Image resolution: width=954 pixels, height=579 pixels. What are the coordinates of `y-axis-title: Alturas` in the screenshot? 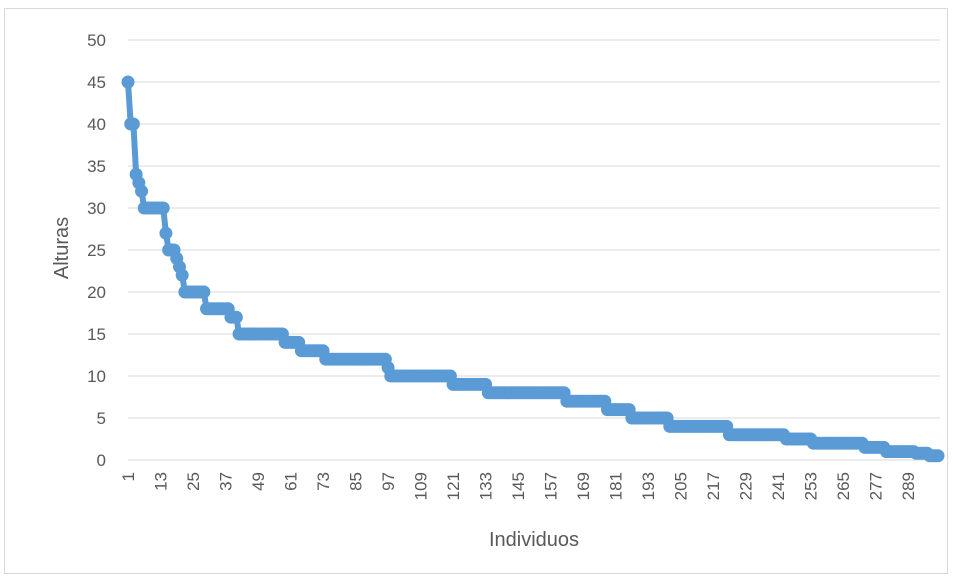 It's located at (62, 248).